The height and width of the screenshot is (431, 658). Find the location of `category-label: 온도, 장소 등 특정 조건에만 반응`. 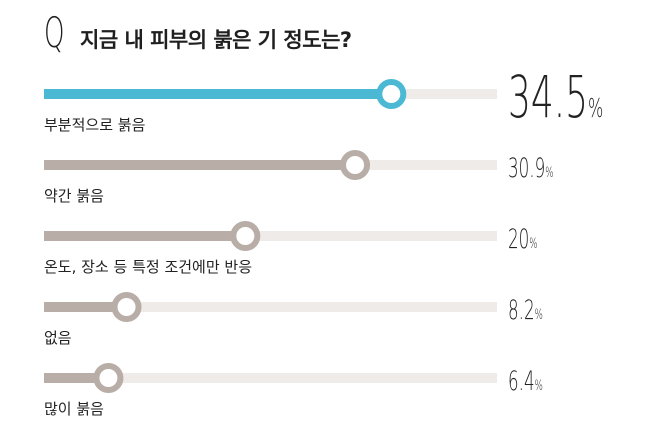

category-label: 온도, 장소 등 특정 조건에만 반응 is located at coordinates (148, 267).